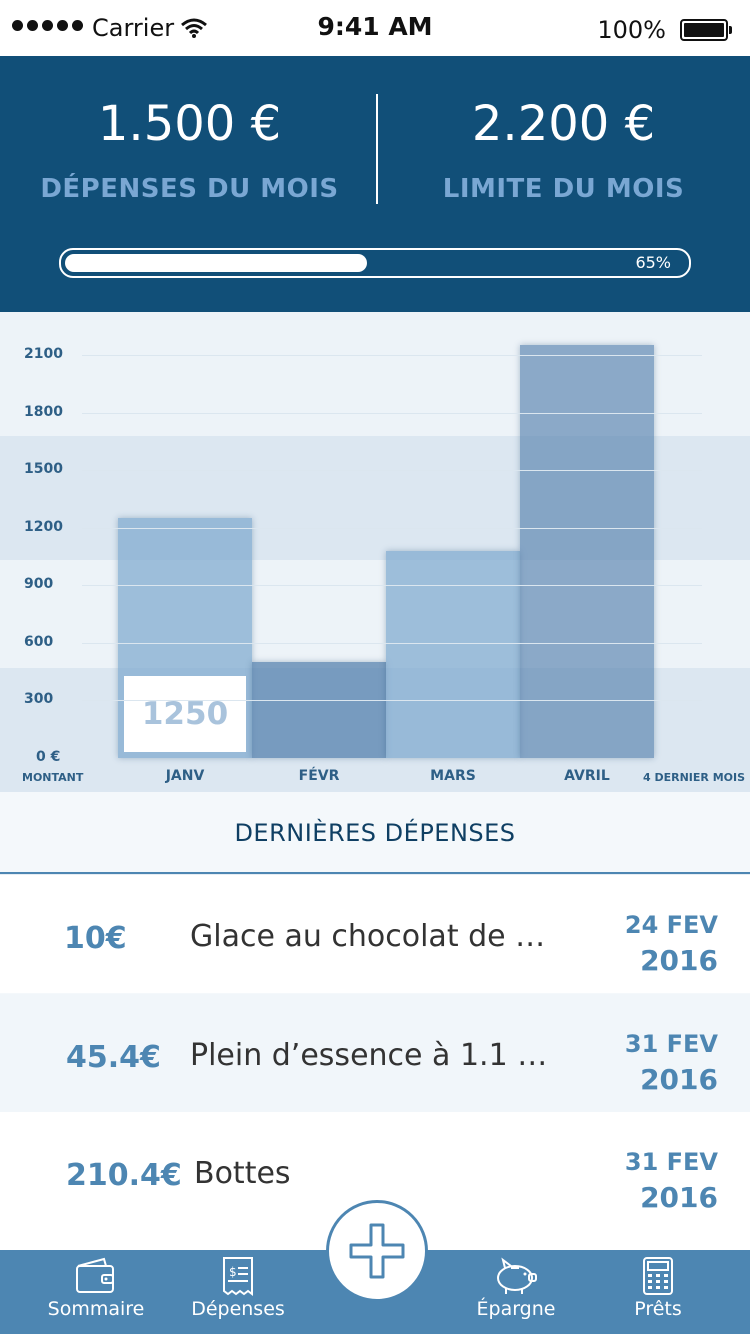 The image size is (750, 1334). Describe the element at coordinates (216, 263) in the screenshot. I see `progress-fill` at that location.